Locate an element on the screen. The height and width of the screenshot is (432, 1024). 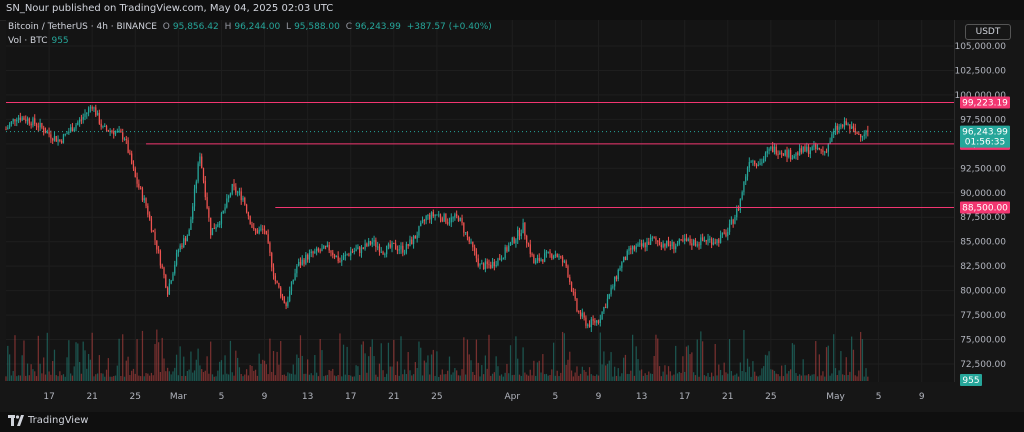
symbol-title: Bitcoin / TetherUS · 4h · BINANCE is located at coordinates (82, 27).